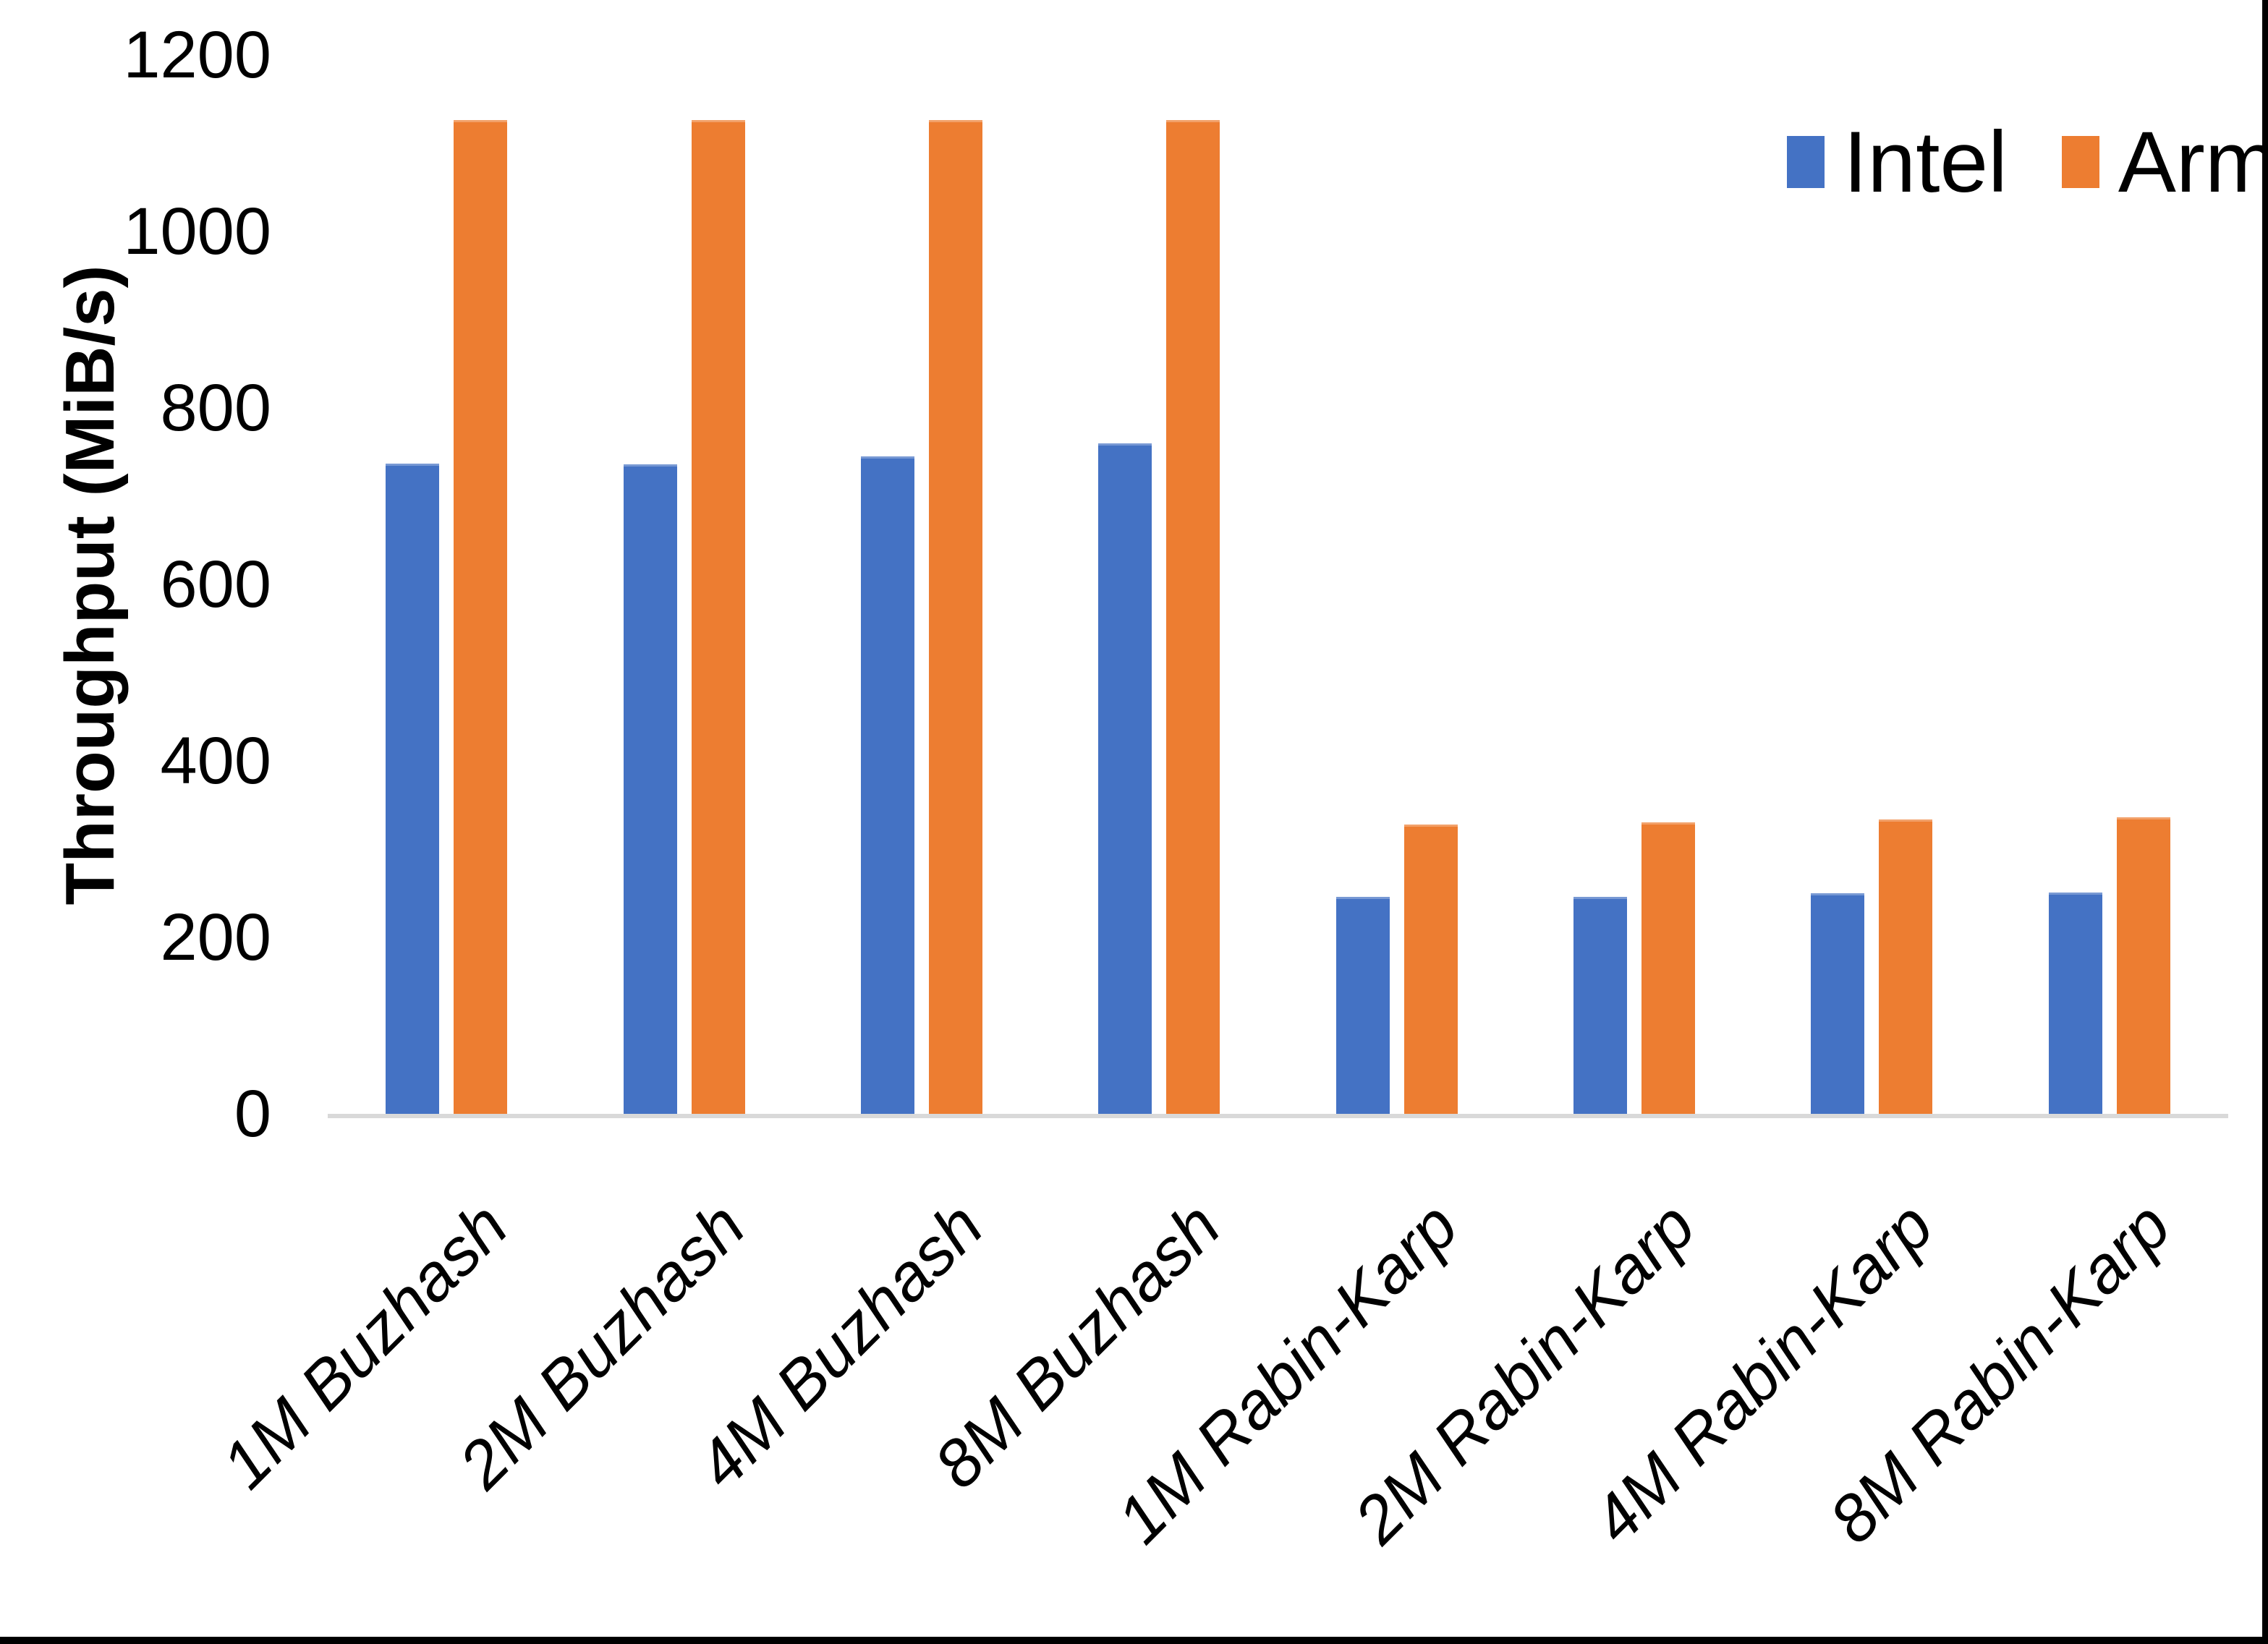 Image resolution: width=2268 pixels, height=1644 pixels. What do you see at coordinates (216, 937) in the screenshot?
I see `y-tick-label-200: 200` at bounding box center [216, 937].